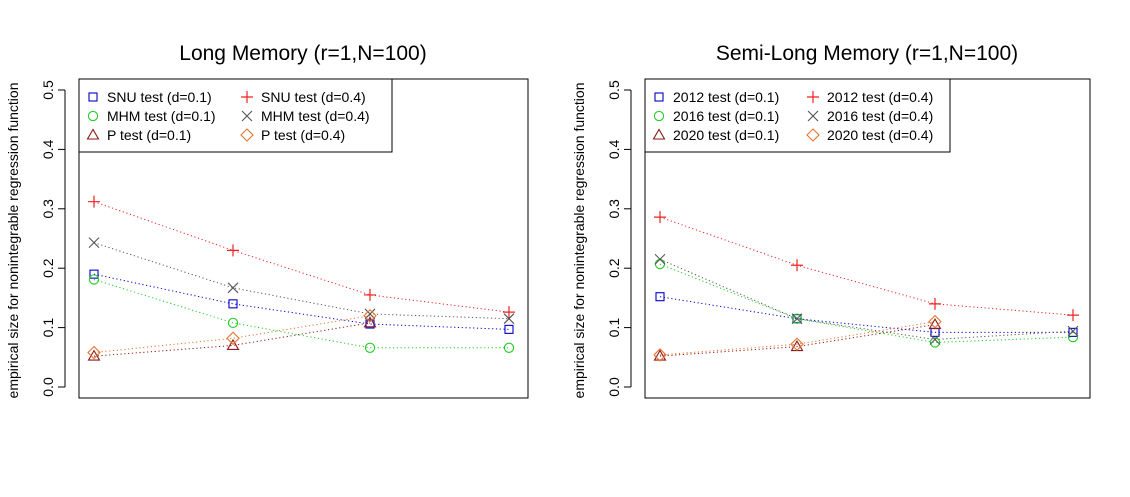 Image resolution: width=1130 pixels, height=497 pixels. Describe the element at coordinates (614, 328) in the screenshot. I see `chart-2-ytick-label: 0.1` at that location.